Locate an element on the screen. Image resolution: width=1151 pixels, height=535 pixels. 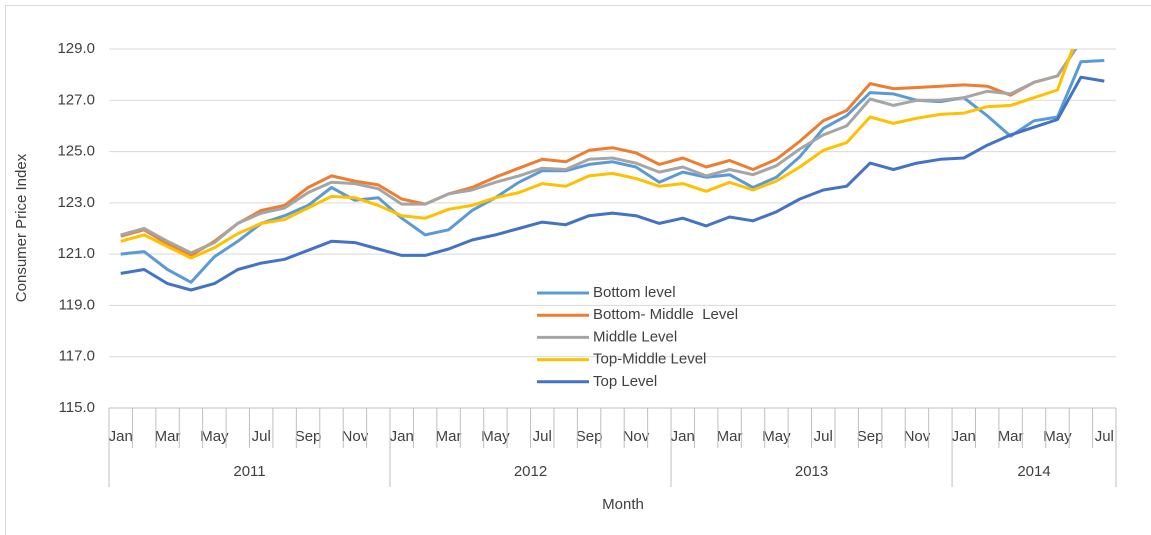
group-label: 2011 is located at coordinates (249, 471).